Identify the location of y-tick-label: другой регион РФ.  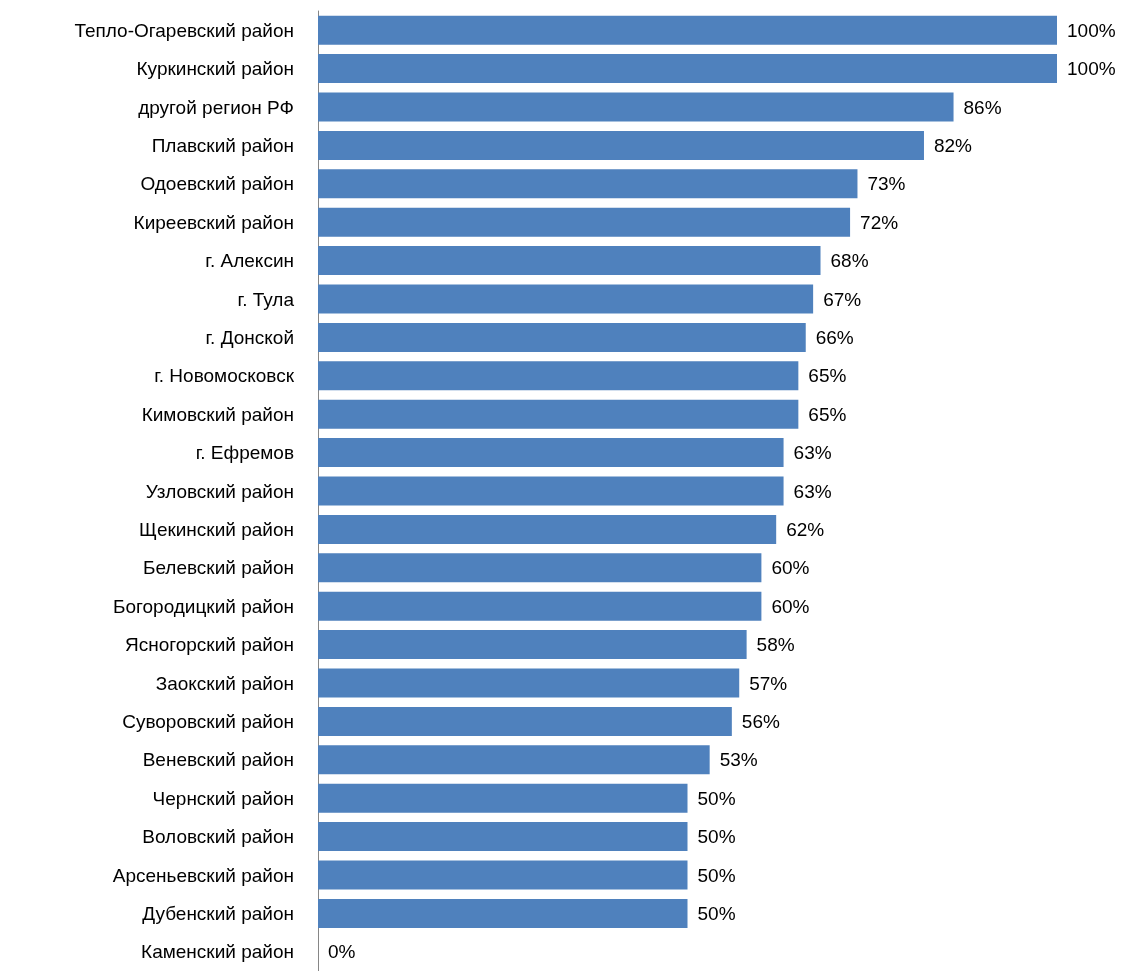
(216, 107).